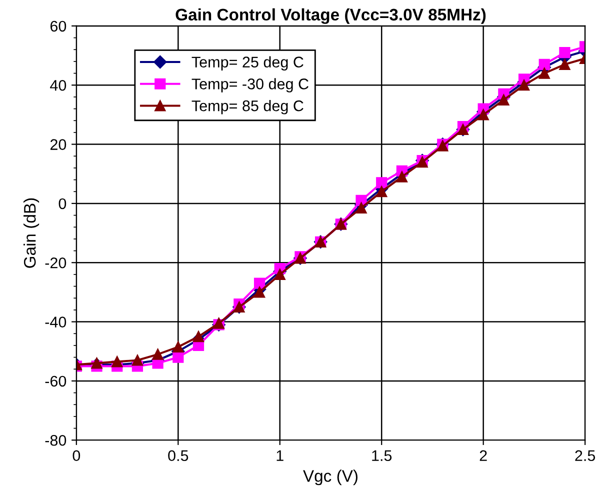  What do you see at coordinates (76, 456) in the screenshot?
I see `x-tick-label: 0` at bounding box center [76, 456].